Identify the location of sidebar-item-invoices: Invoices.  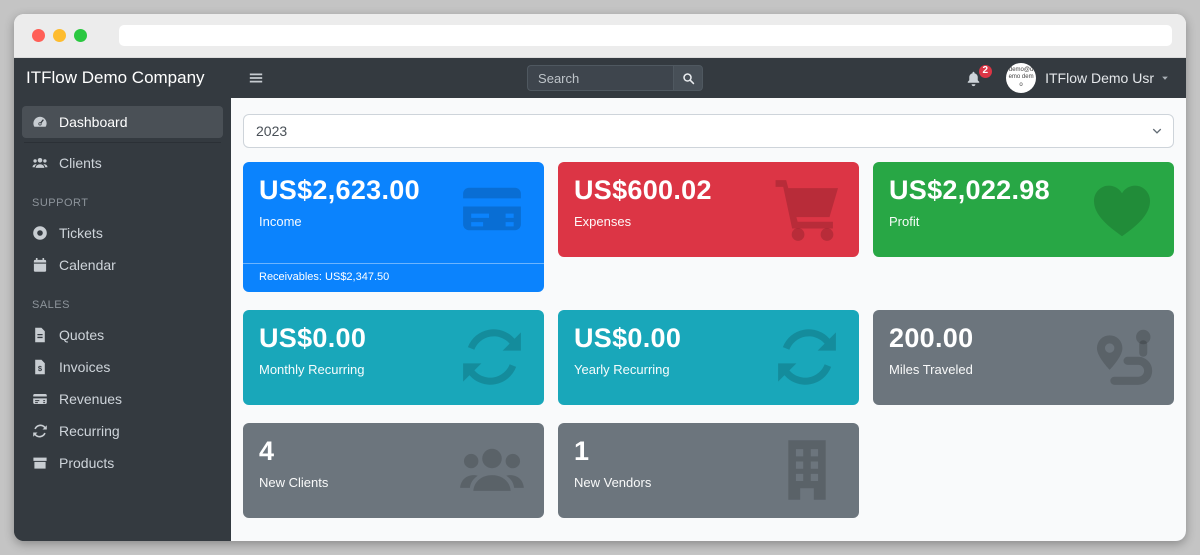
(122, 367).